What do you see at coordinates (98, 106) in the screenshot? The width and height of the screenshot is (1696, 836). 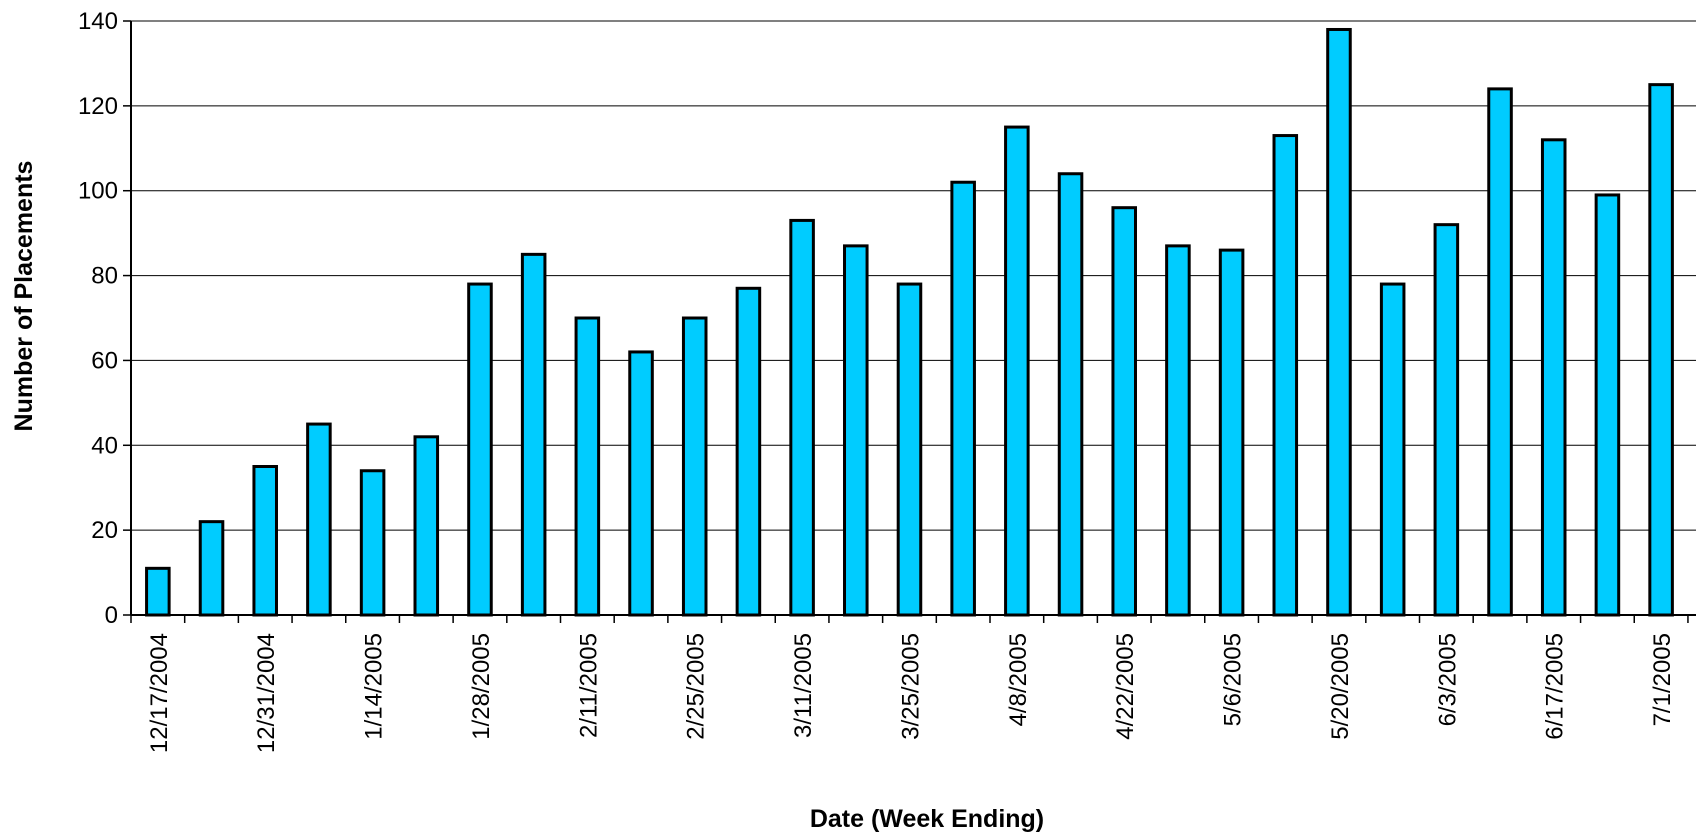 I see `y-tick-label: 120` at bounding box center [98, 106].